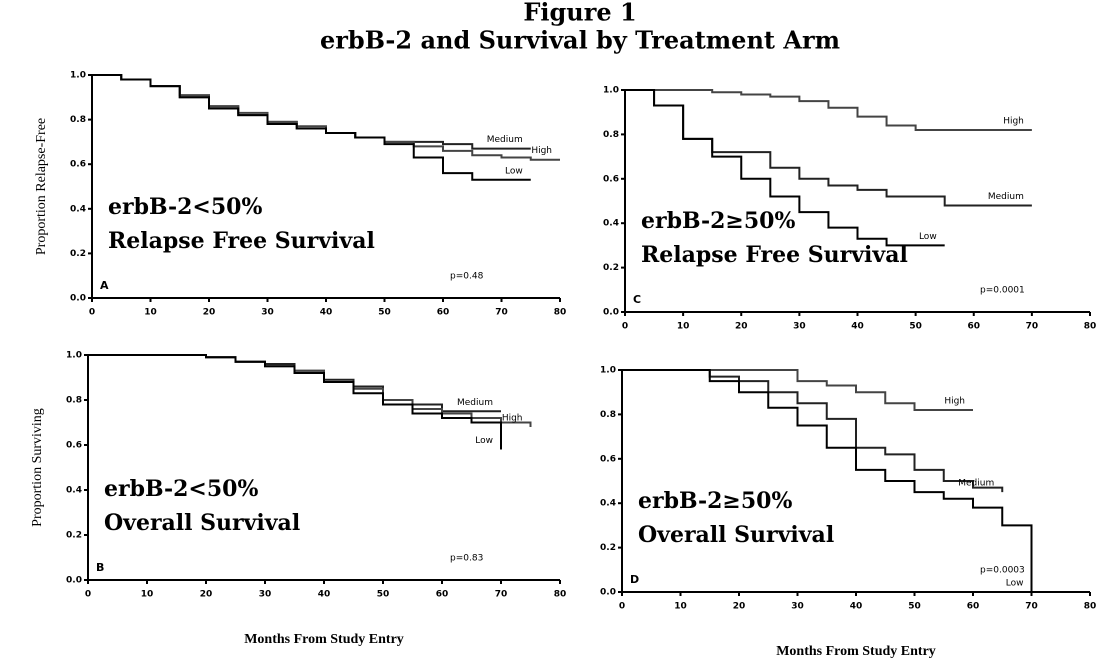 This screenshot has height=670, width=1106. Describe the element at coordinates (100, 567) in the screenshot. I see `panel-label: B` at that location.